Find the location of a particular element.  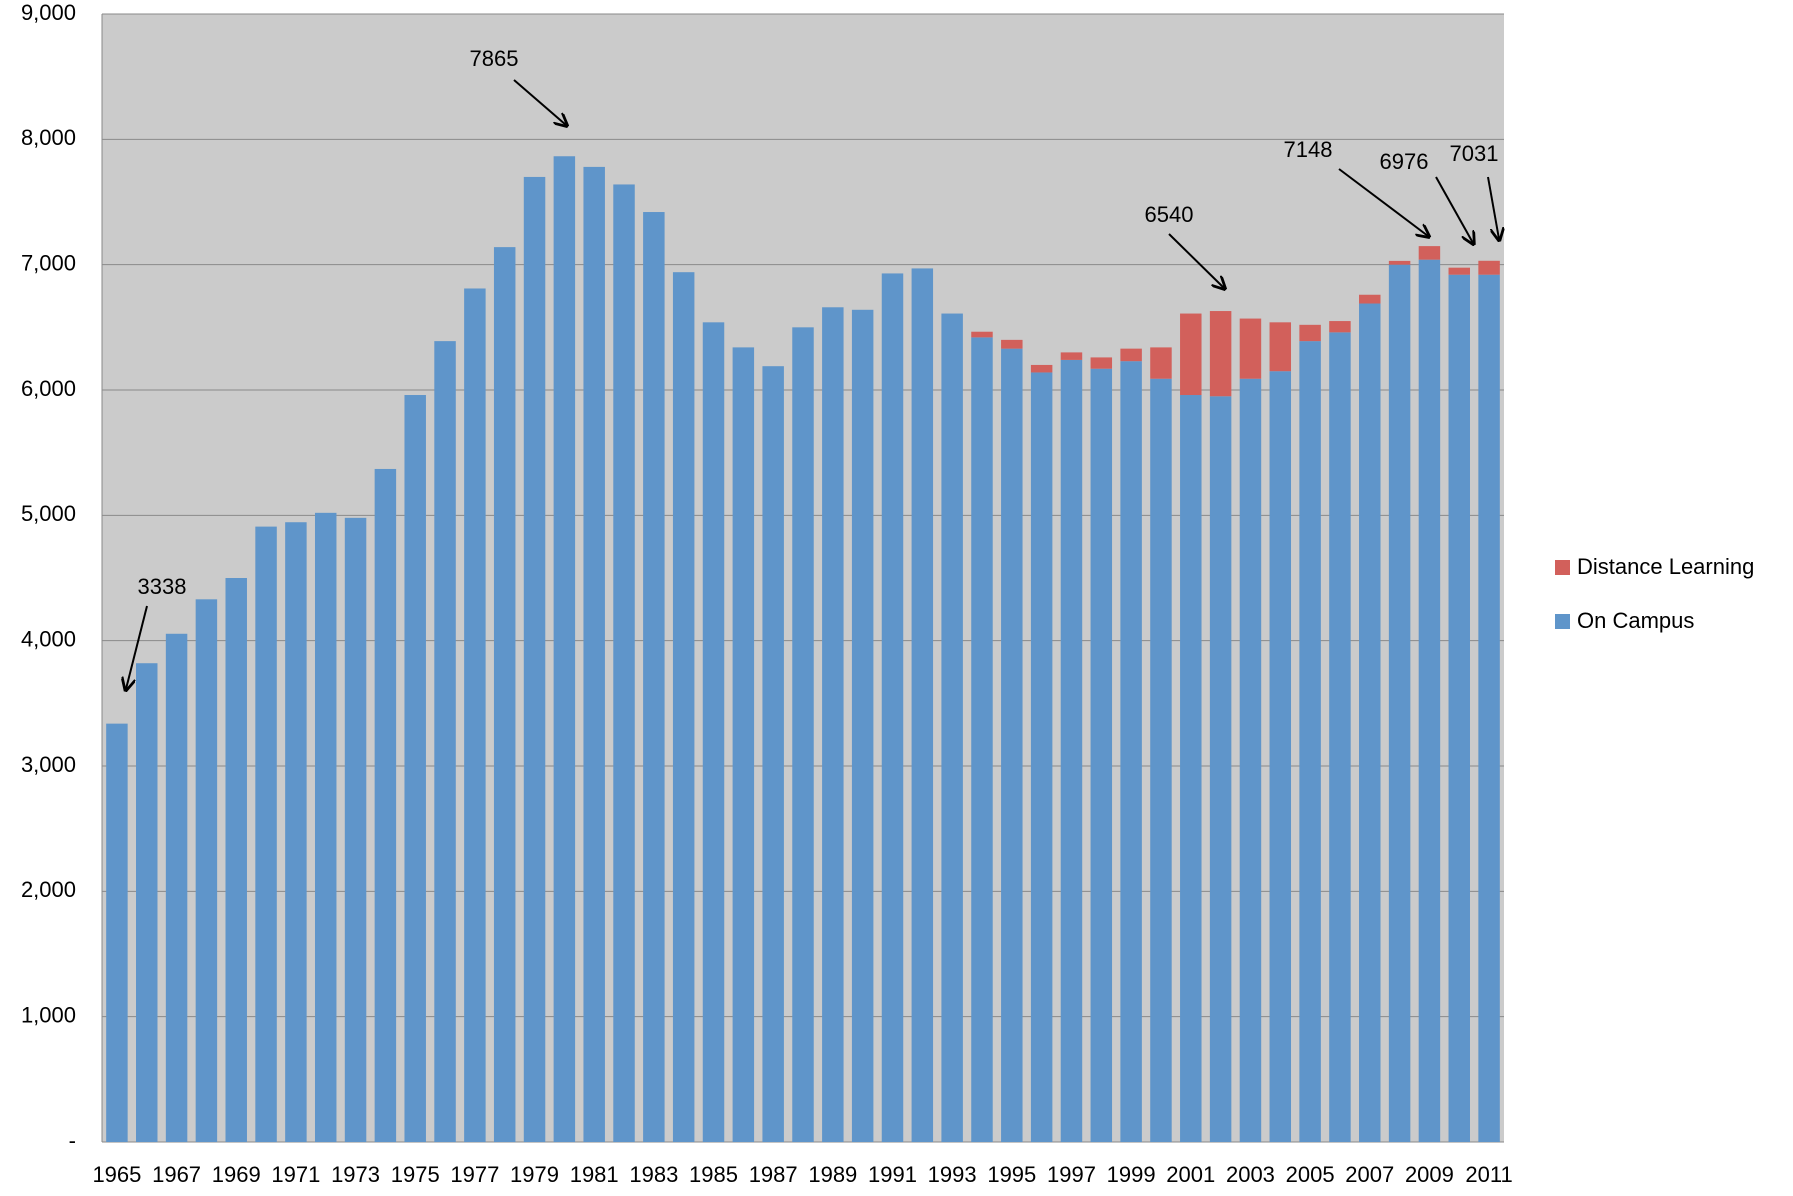

annotation: 6976 is located at coordinates (1404, 161).